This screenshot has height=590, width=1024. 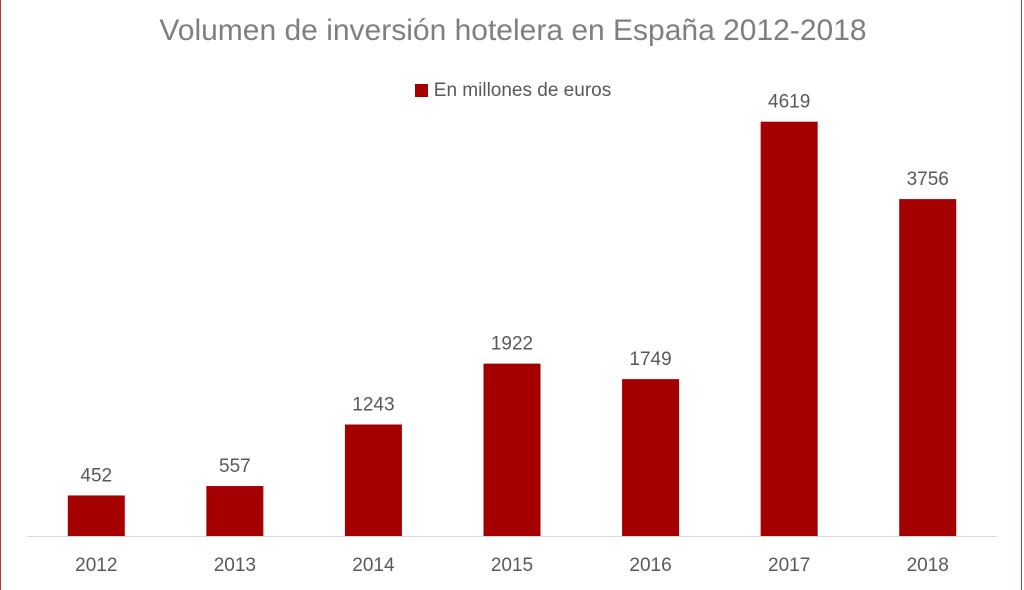 I want to click on x-tick-label-2018: 2018, so click(x=928, y=565).